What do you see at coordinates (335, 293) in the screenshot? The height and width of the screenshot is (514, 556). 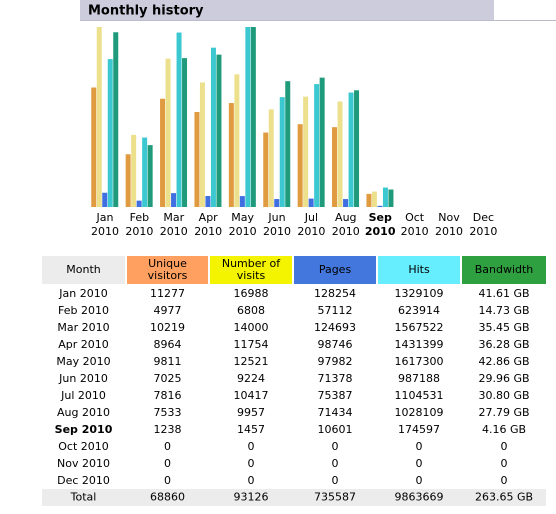 I see `value-cell: 128254` at bounding box center [335, 293].